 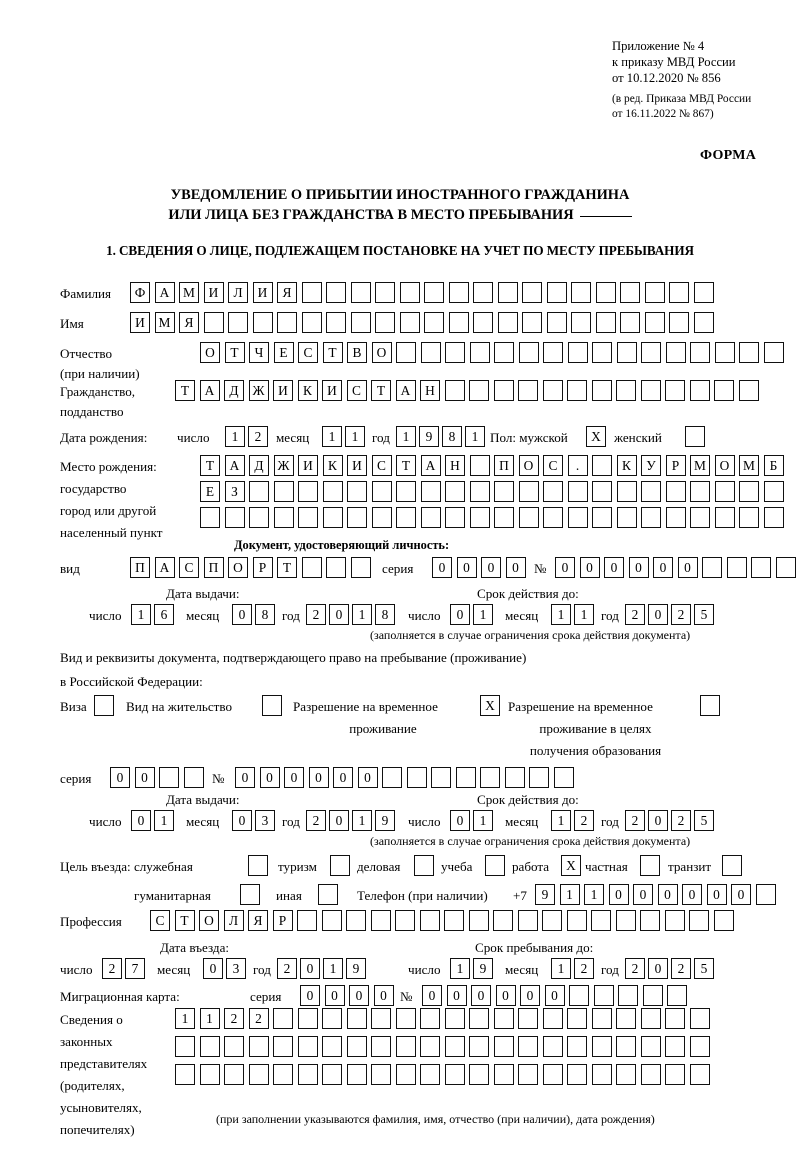 What do you see at coordinates (650, 865) in the screenshot?
I see `purpose-private-checkbox` at bounding box center [650, 865].